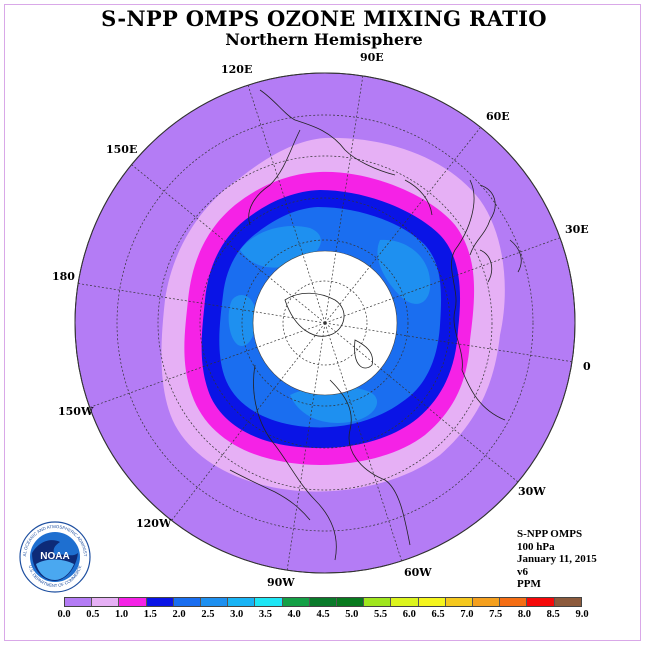 This screenshot has height=648, width=648. I want to click on colorbar-tick-label: 9.0, so click(582, 614).